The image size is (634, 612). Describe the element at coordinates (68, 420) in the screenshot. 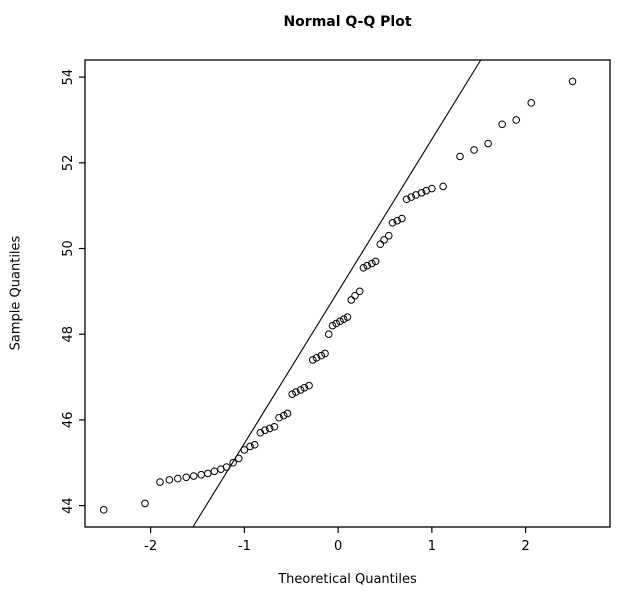

I see `y-tick-label: 46` at that location.